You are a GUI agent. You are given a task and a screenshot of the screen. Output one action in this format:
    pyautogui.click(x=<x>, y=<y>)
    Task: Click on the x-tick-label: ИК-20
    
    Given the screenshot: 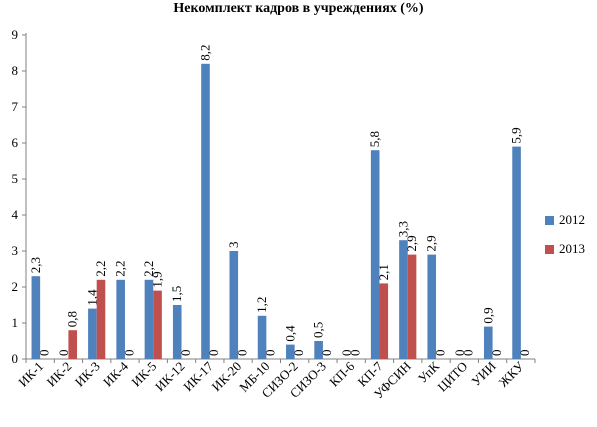 What is the action you would take?
    pyautogui.click(x=227, y=377)
    